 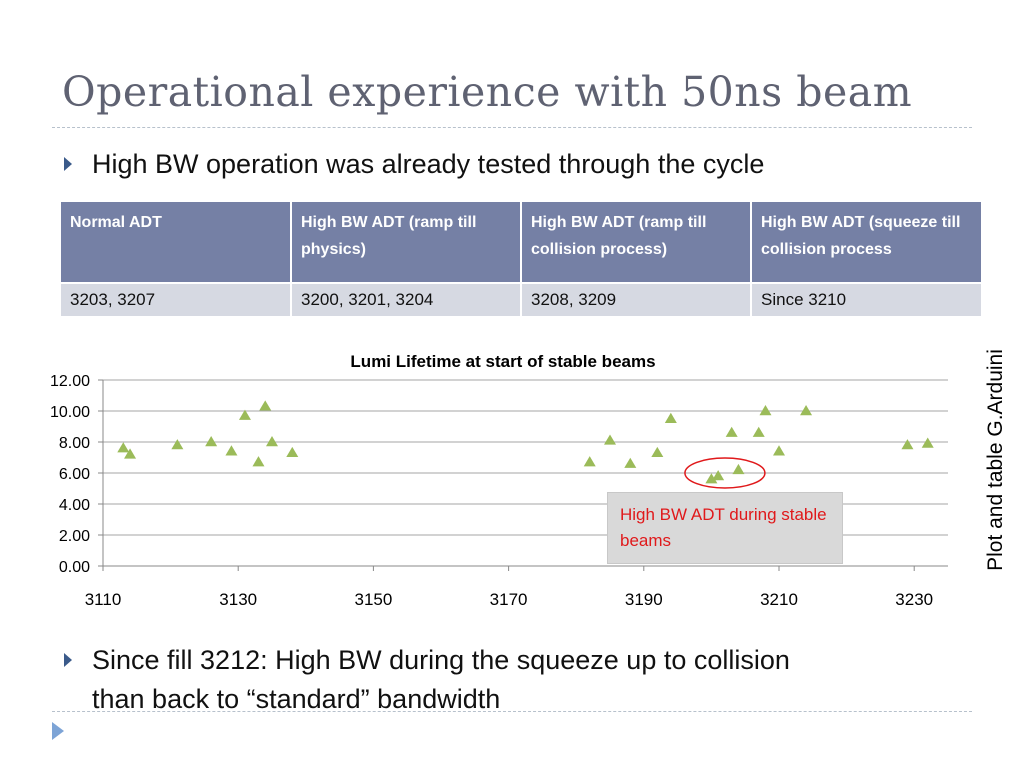 What do you see at coordinates (509, 599) in the screenshot?
I see `x-tick-label: 3170` at bounding box center [509, 599].